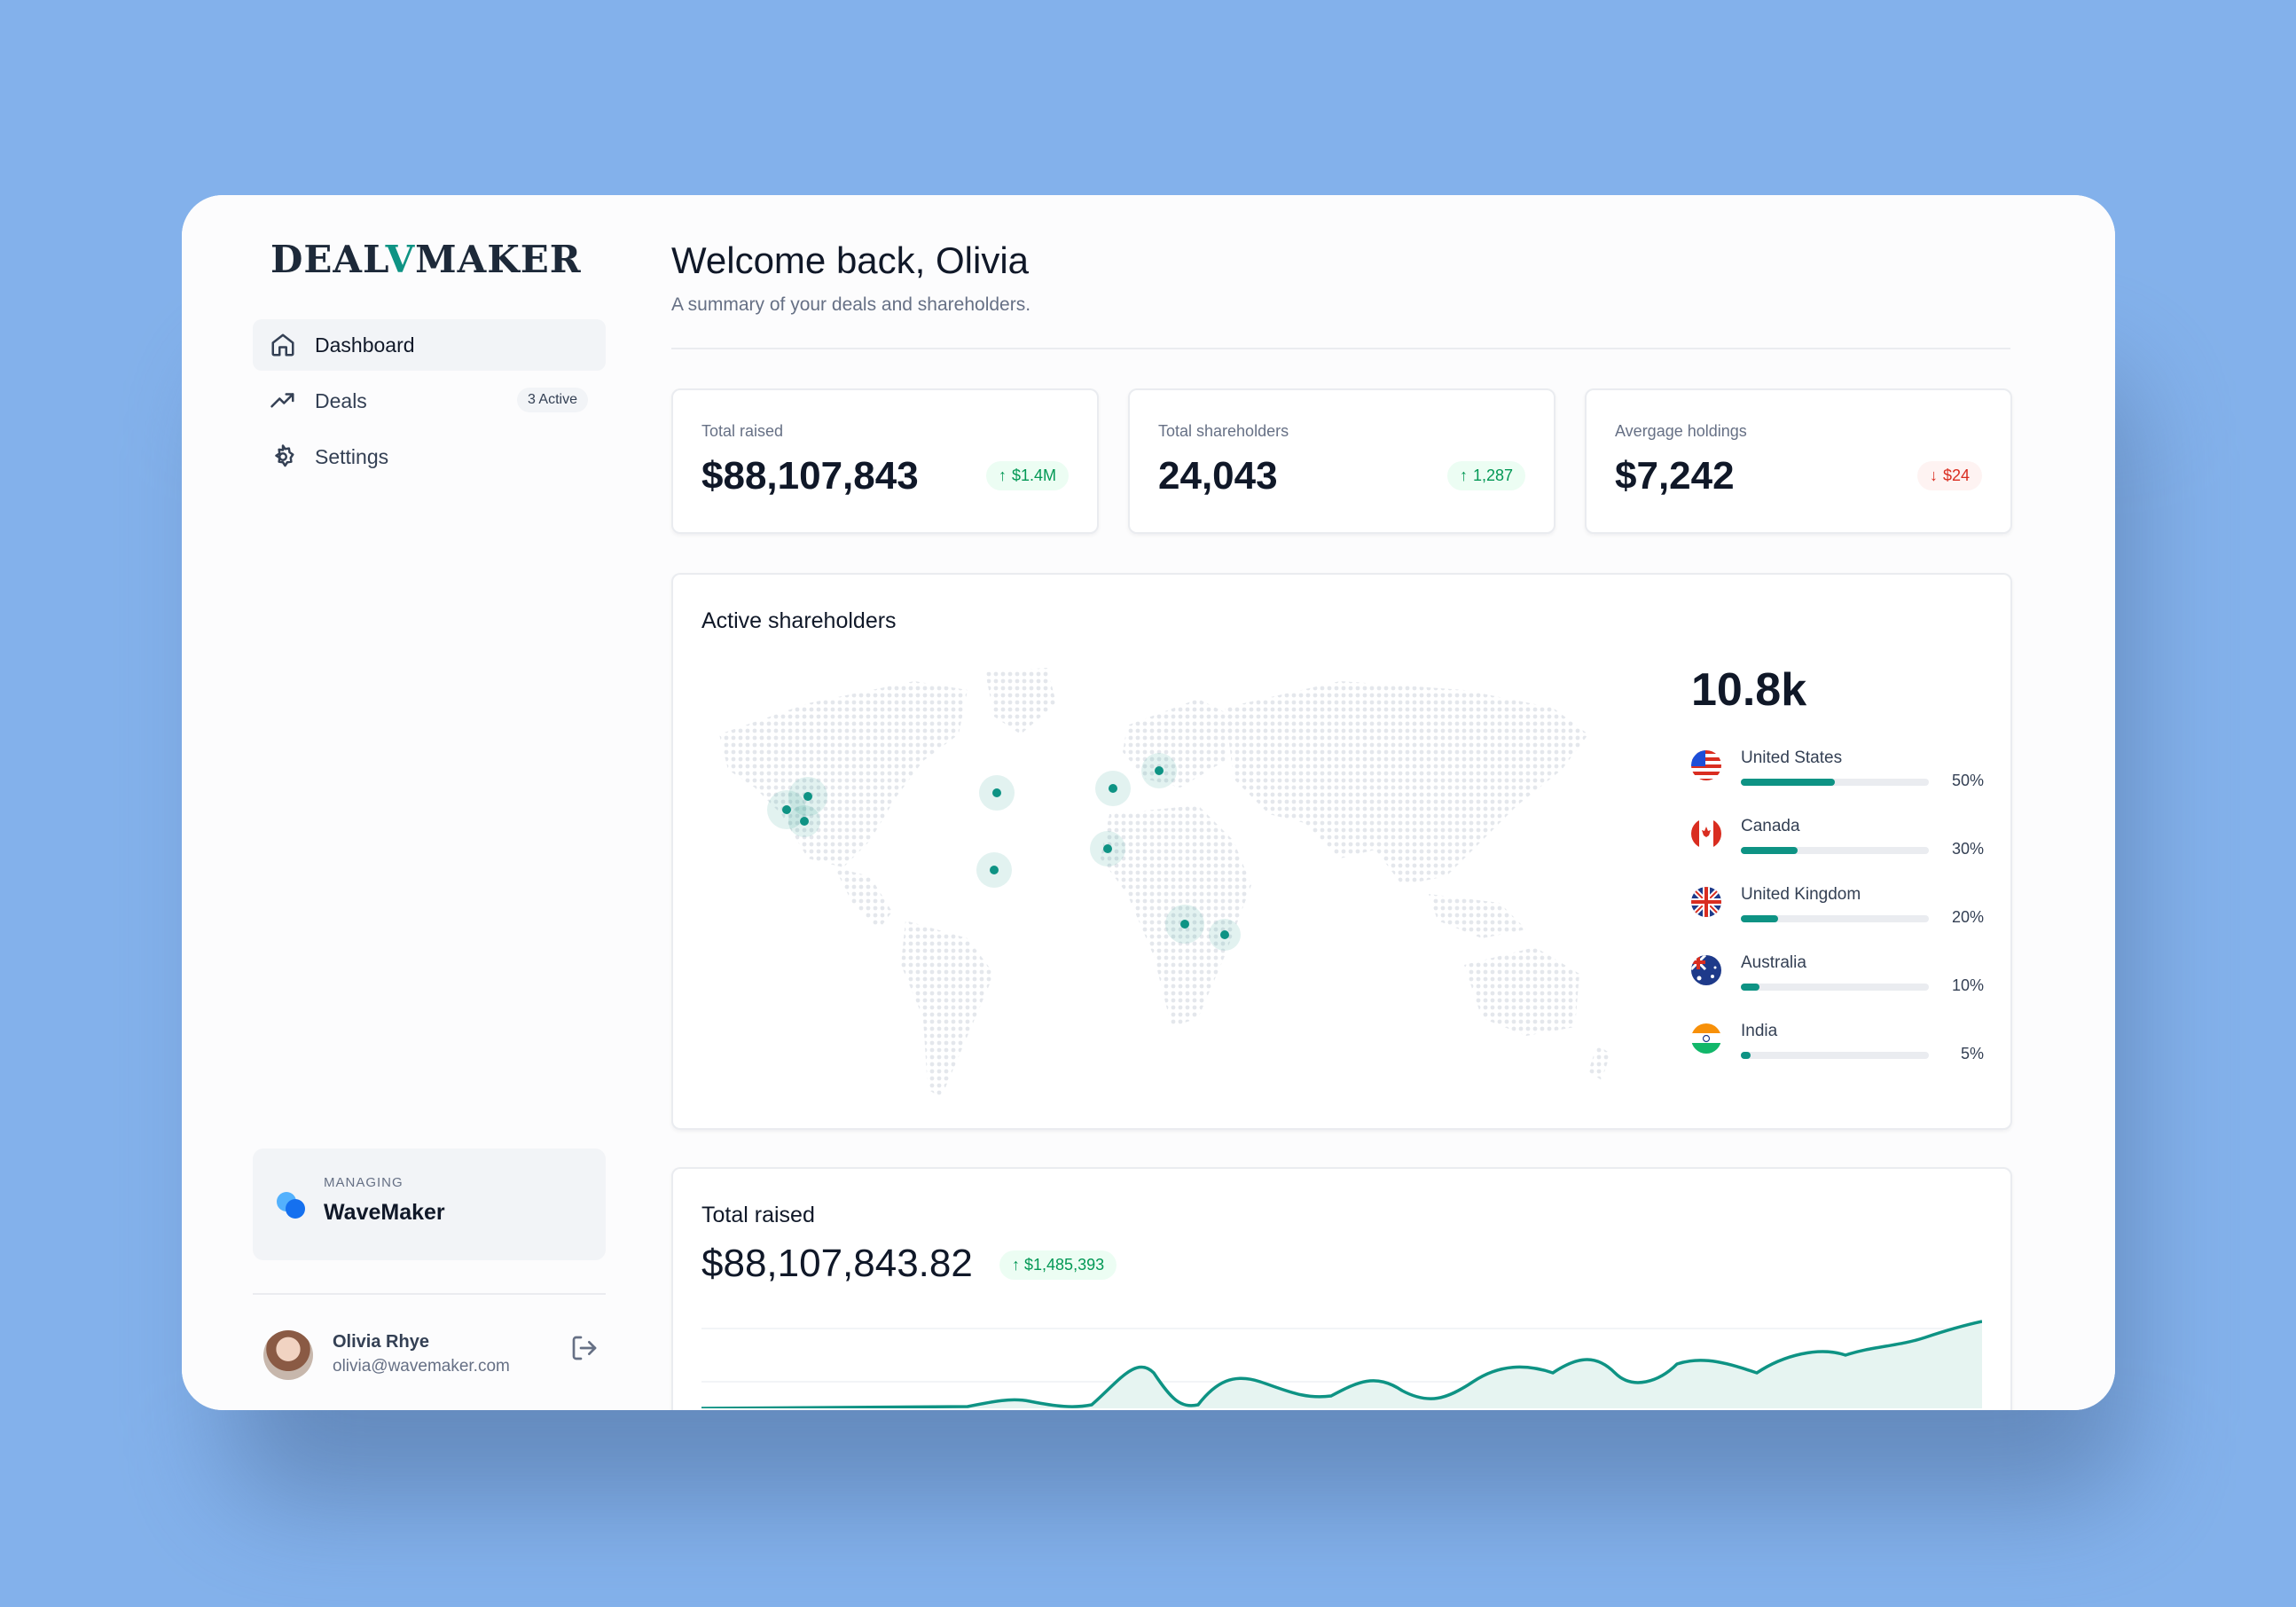  I want to click on stat-change-badge: ↑ 1,287, so click(1485, 476).